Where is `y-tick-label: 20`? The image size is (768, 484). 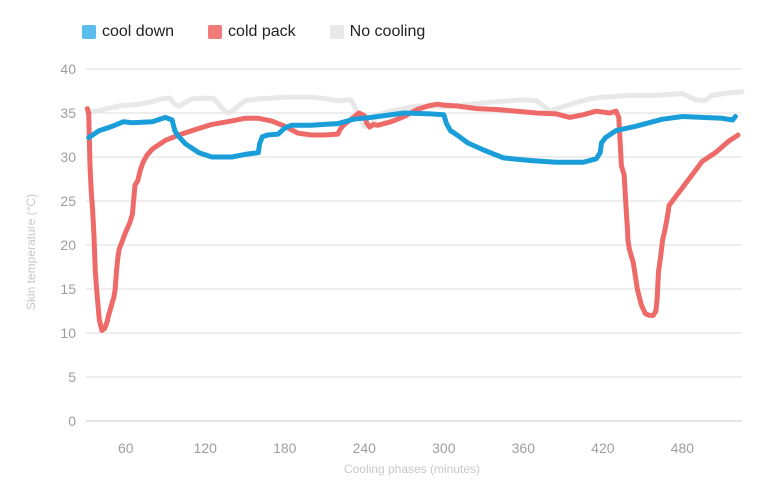 y-tick-label: 20 is located at coordinates (68, 245).